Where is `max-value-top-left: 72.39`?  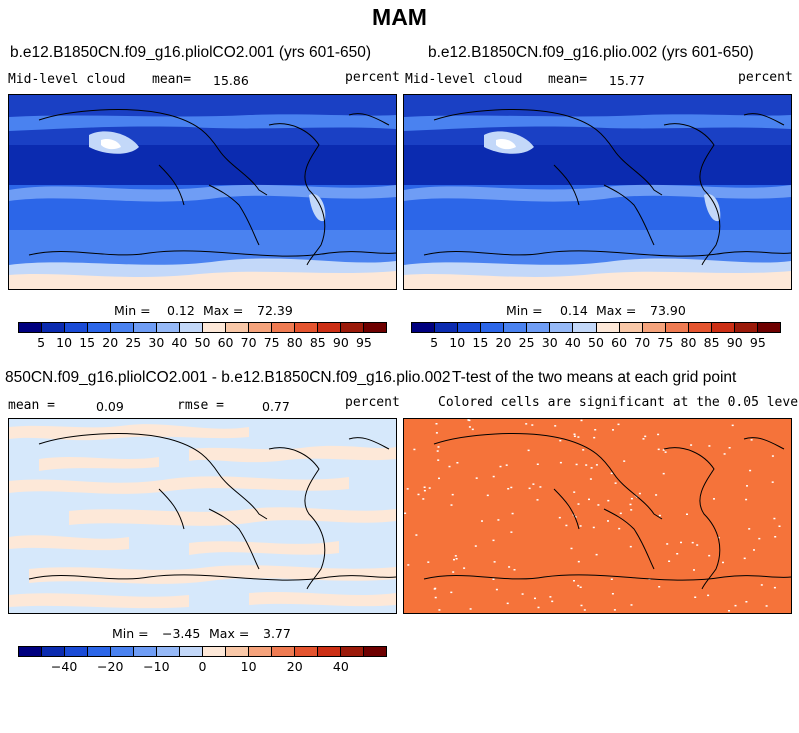
max-value-top-left: 72.39 is located at coordinates (275, 310).